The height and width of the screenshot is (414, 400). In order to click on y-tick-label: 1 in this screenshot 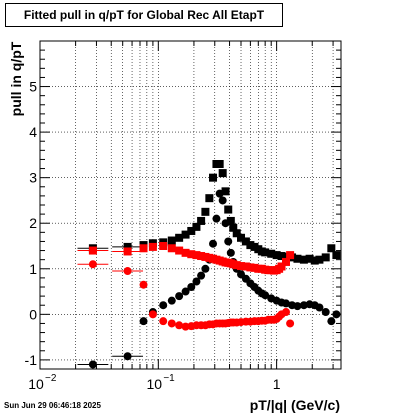, I will do `click(33, 269)`.